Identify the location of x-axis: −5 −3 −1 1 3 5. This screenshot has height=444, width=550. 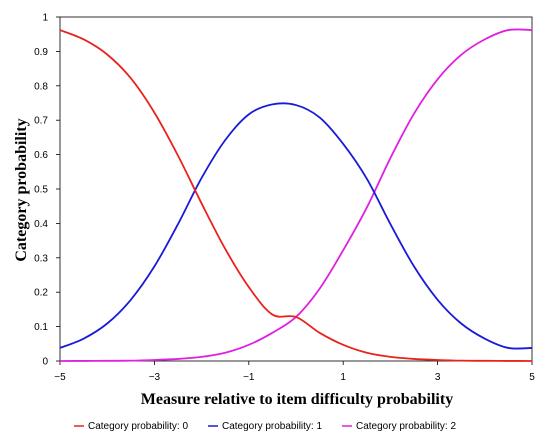
(294, 372).